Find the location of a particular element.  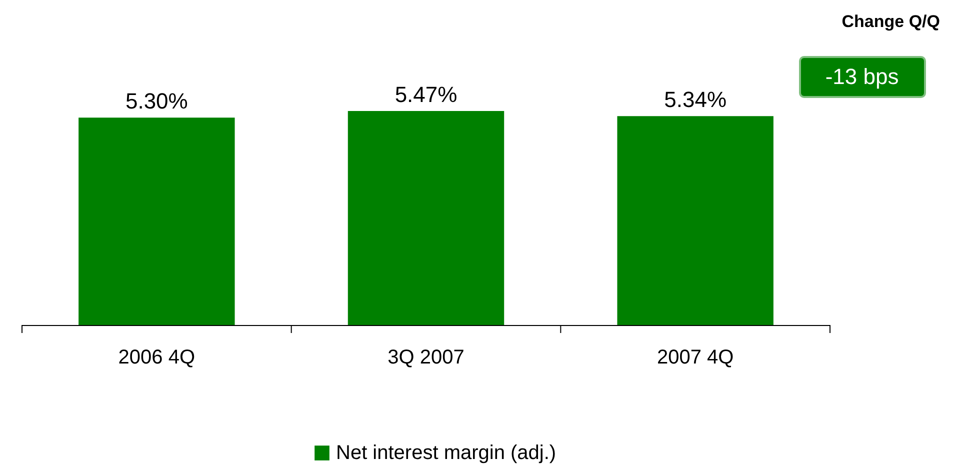

data-label: 5.34% is located at coordinates (695, 99).